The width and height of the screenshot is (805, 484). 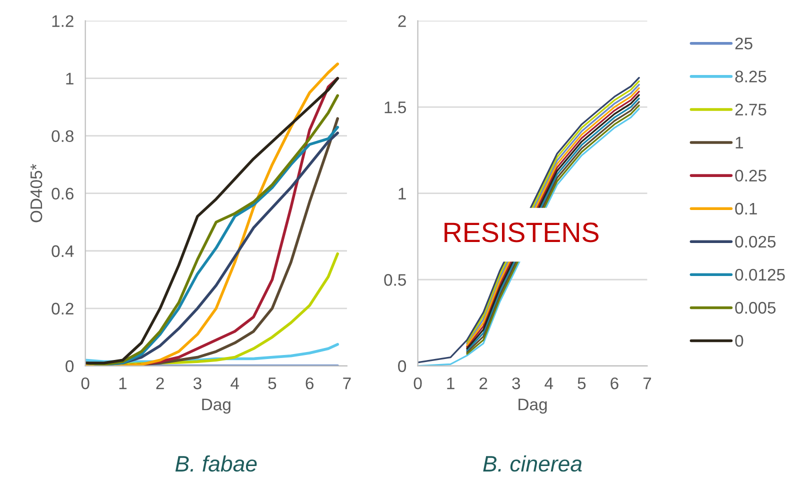 I want to click on text: B. cinerea, so click(x=532, y=463).